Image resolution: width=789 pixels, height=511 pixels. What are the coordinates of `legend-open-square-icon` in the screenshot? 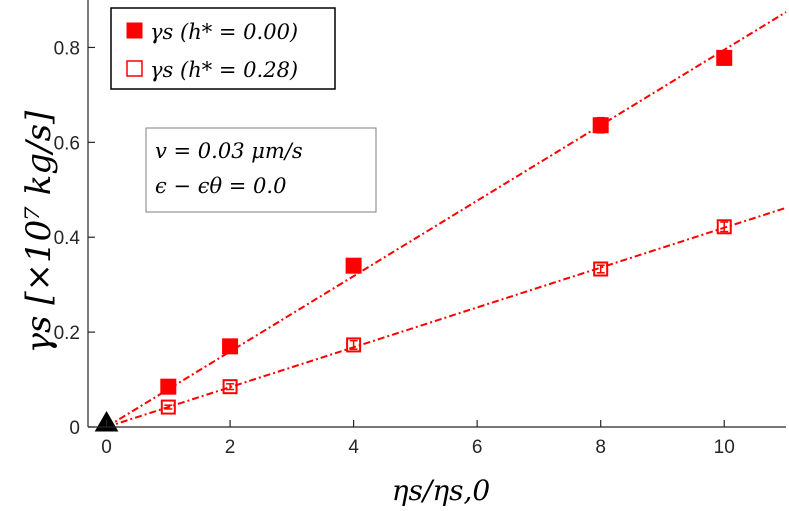 It's located at (134, 68).